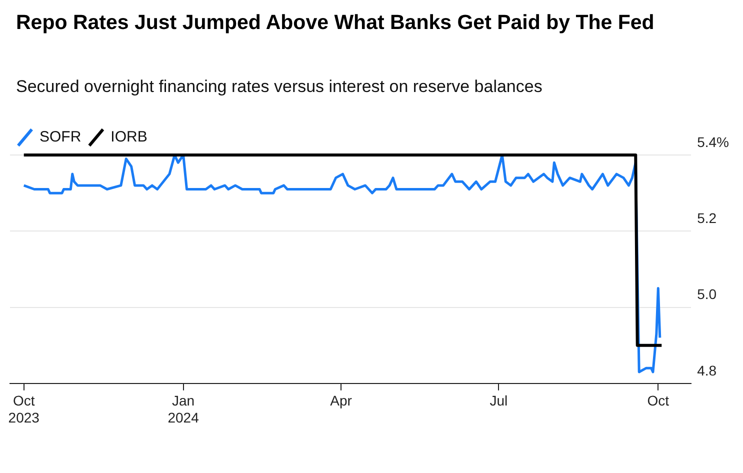  Describe the element at coordinates (129, 137) in the screenshot. I see `legend-label: IORB` at that location.